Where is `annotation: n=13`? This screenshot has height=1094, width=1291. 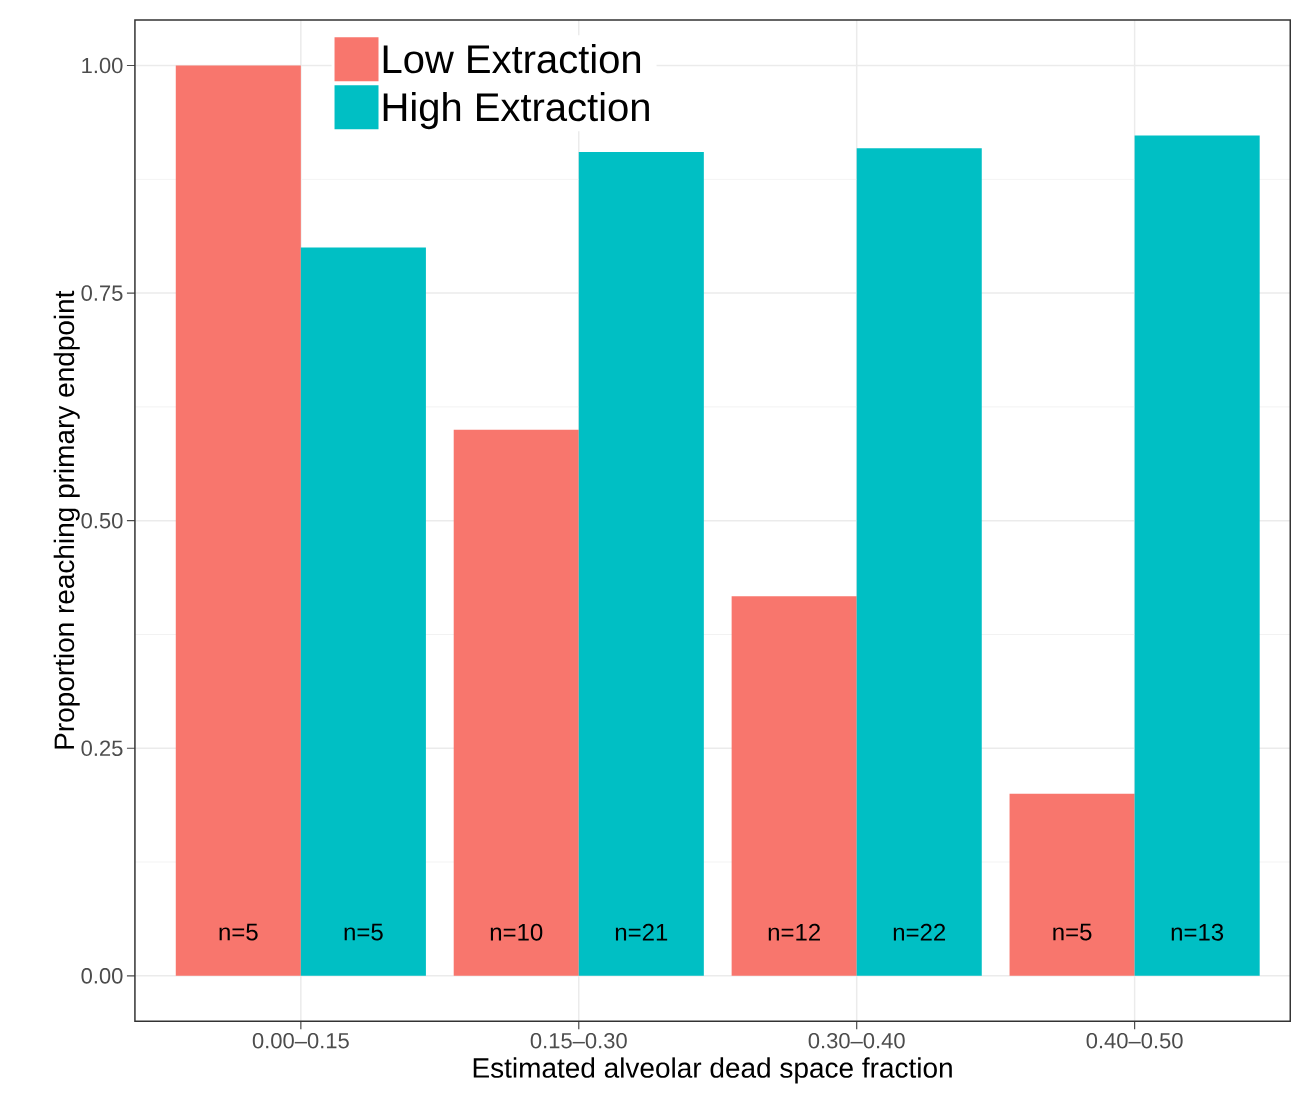
annotation: n=13 is located at coordinates (1197, 932).